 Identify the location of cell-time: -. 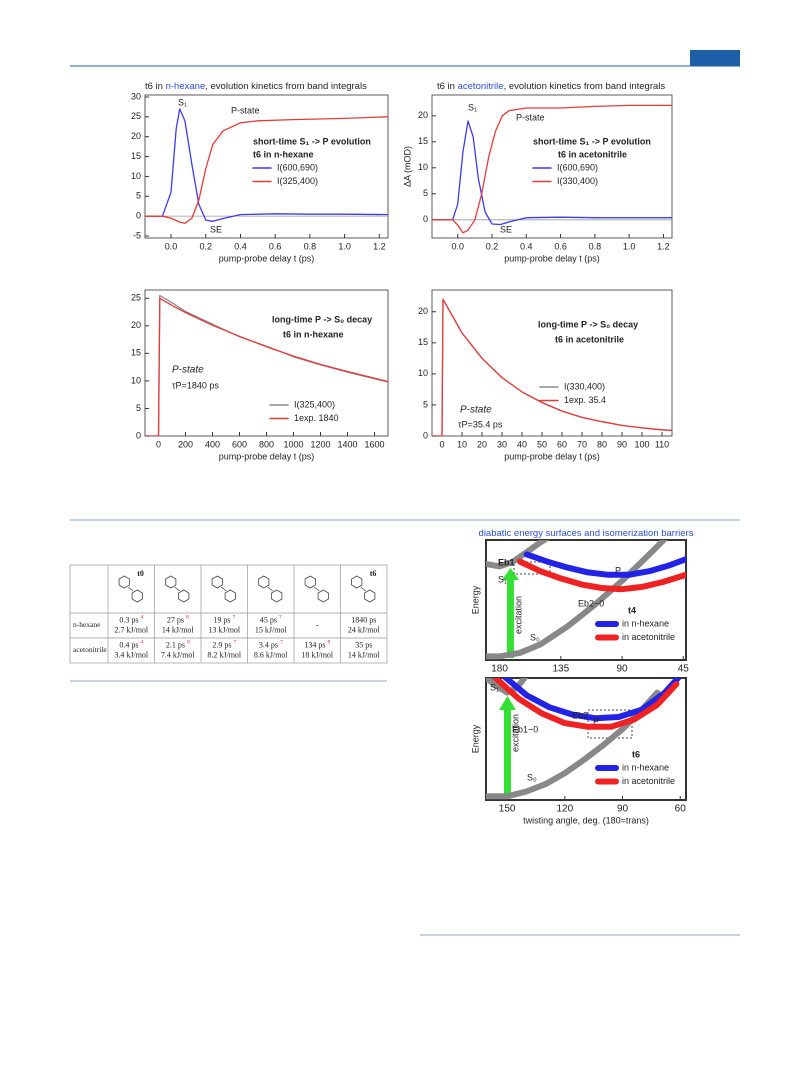
(317, 624).